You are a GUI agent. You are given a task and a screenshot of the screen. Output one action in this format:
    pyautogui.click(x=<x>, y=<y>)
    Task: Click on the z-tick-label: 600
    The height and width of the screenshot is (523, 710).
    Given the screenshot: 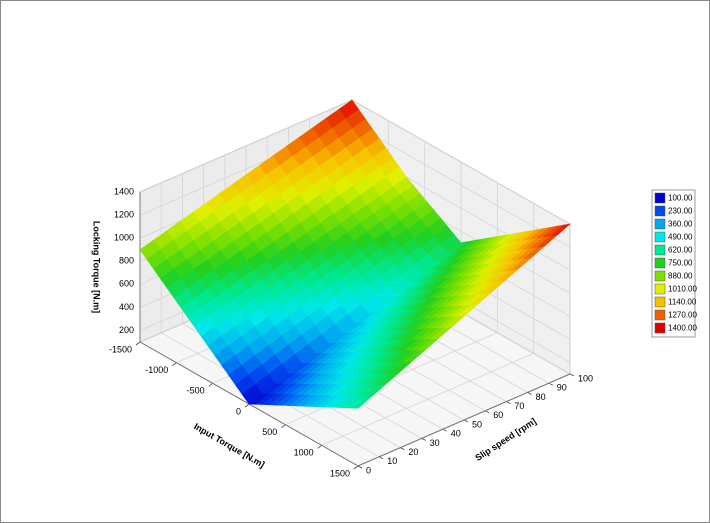 What is the action you would take?
    pyautogui.click(x=126, y=284)
    